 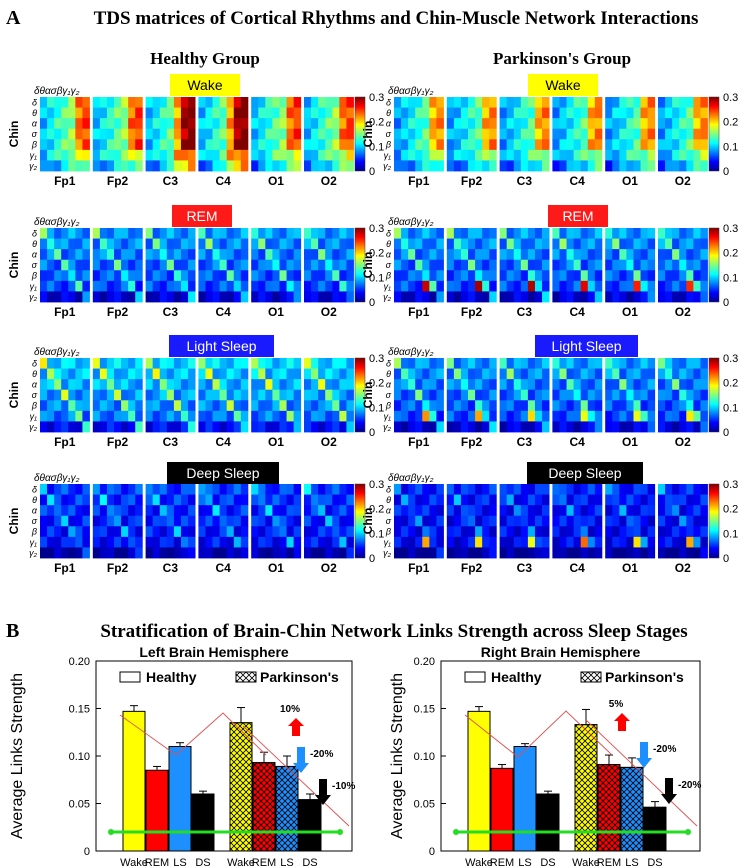 I want to click on band-row-label: γ₂, so click(x=33, y=297).